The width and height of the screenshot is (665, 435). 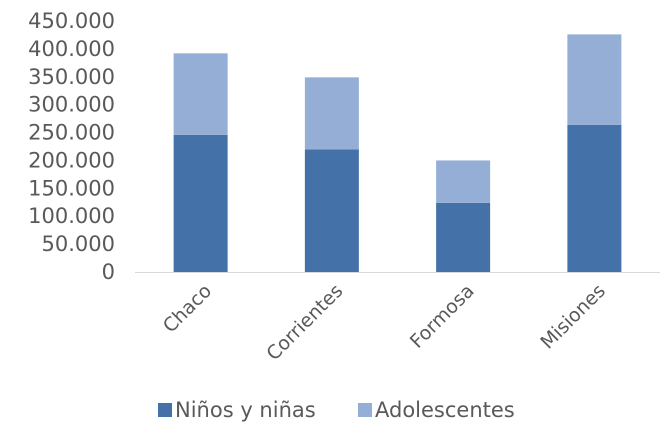 I want to click on y-tick-label: 300.000, so click(x=71, y=105).